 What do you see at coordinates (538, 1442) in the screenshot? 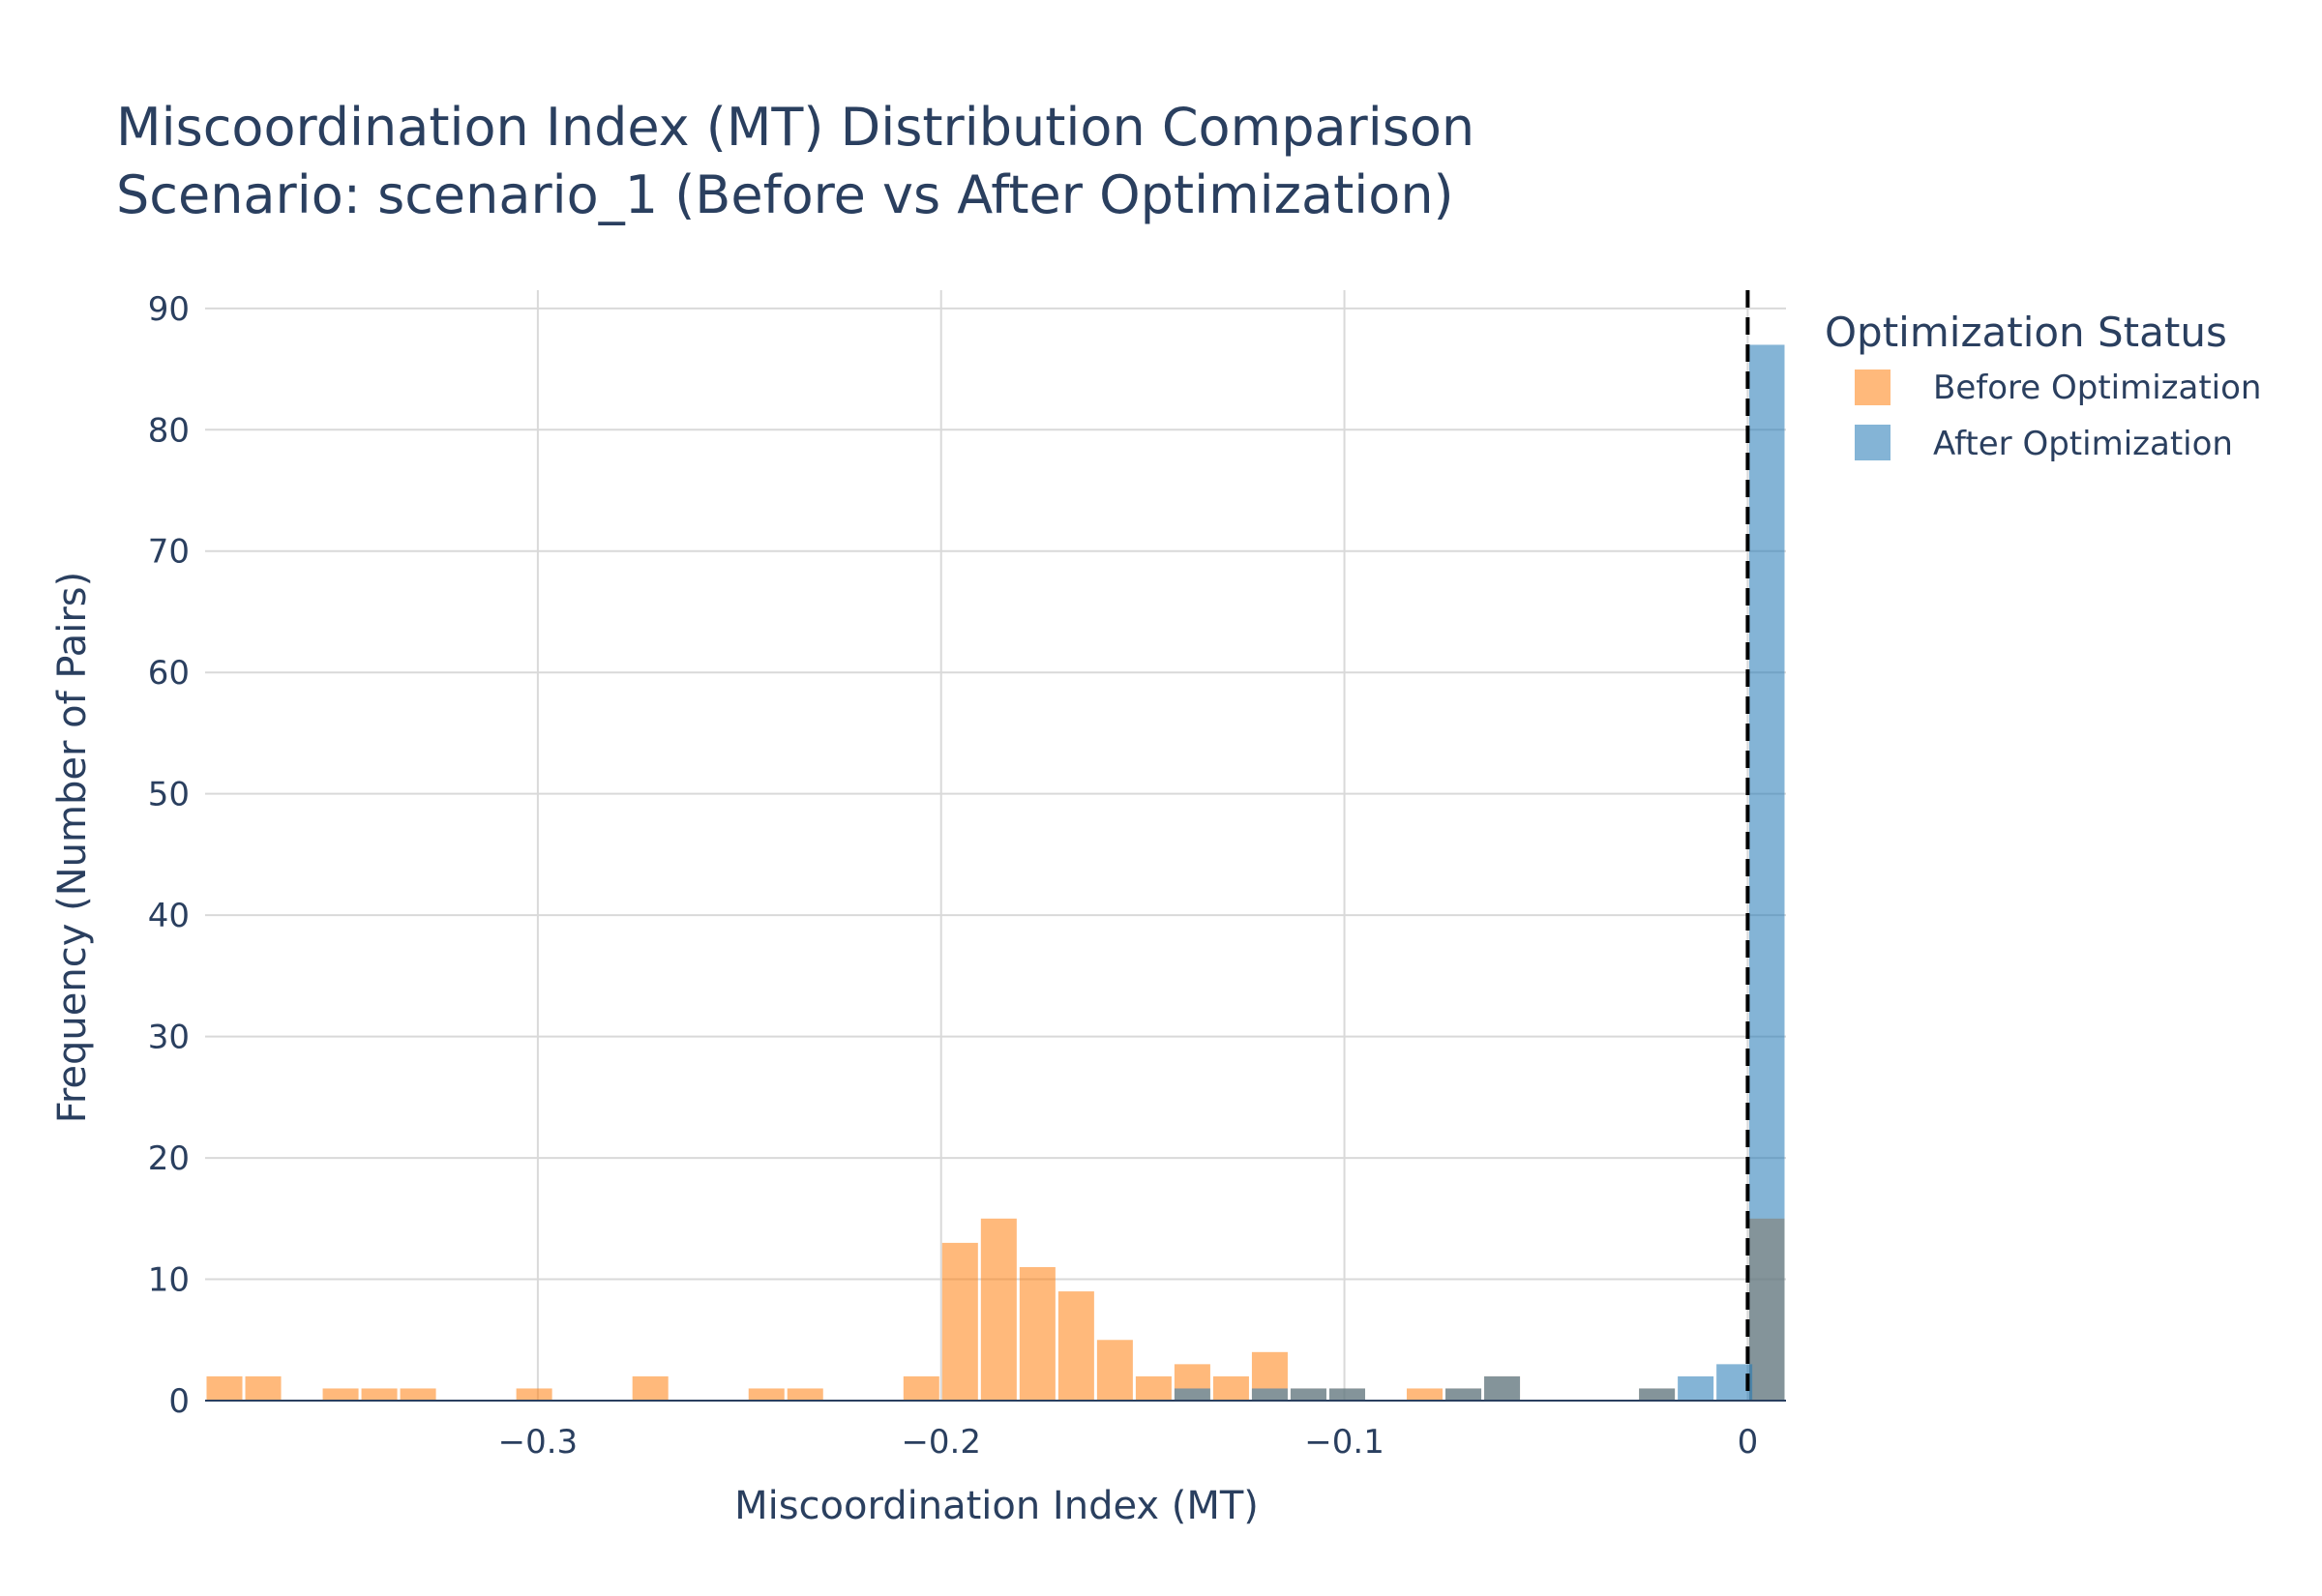
I see `x-tick-label: −0.3` at bounding box center [538, 1442].